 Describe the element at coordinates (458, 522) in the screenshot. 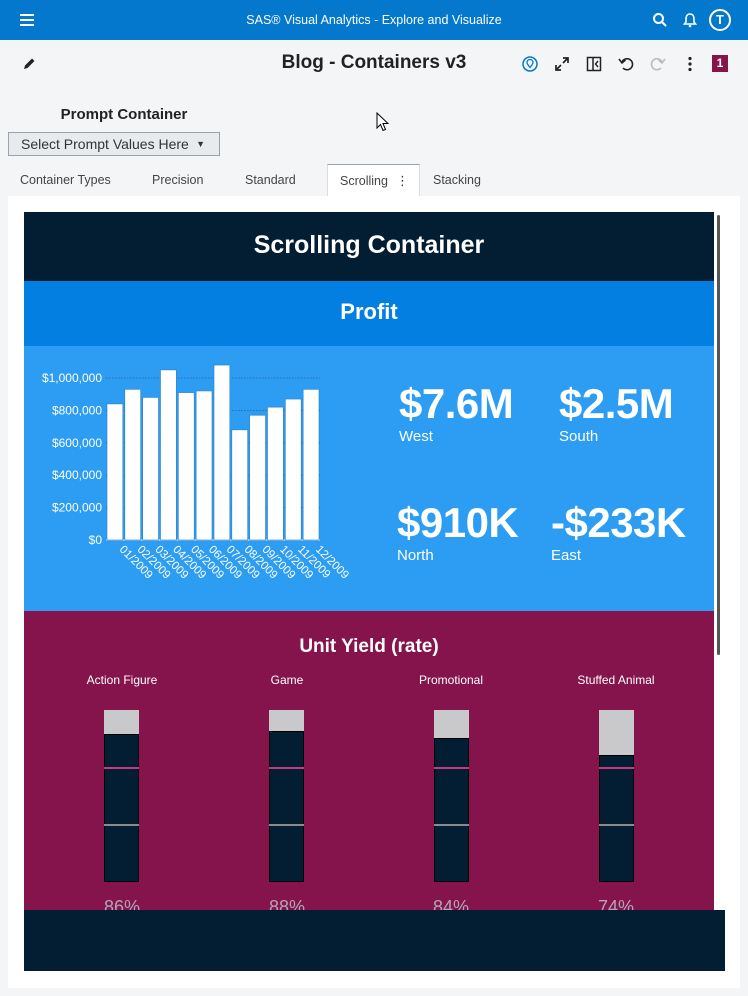

I see `kpi-value: $910K` at that location.